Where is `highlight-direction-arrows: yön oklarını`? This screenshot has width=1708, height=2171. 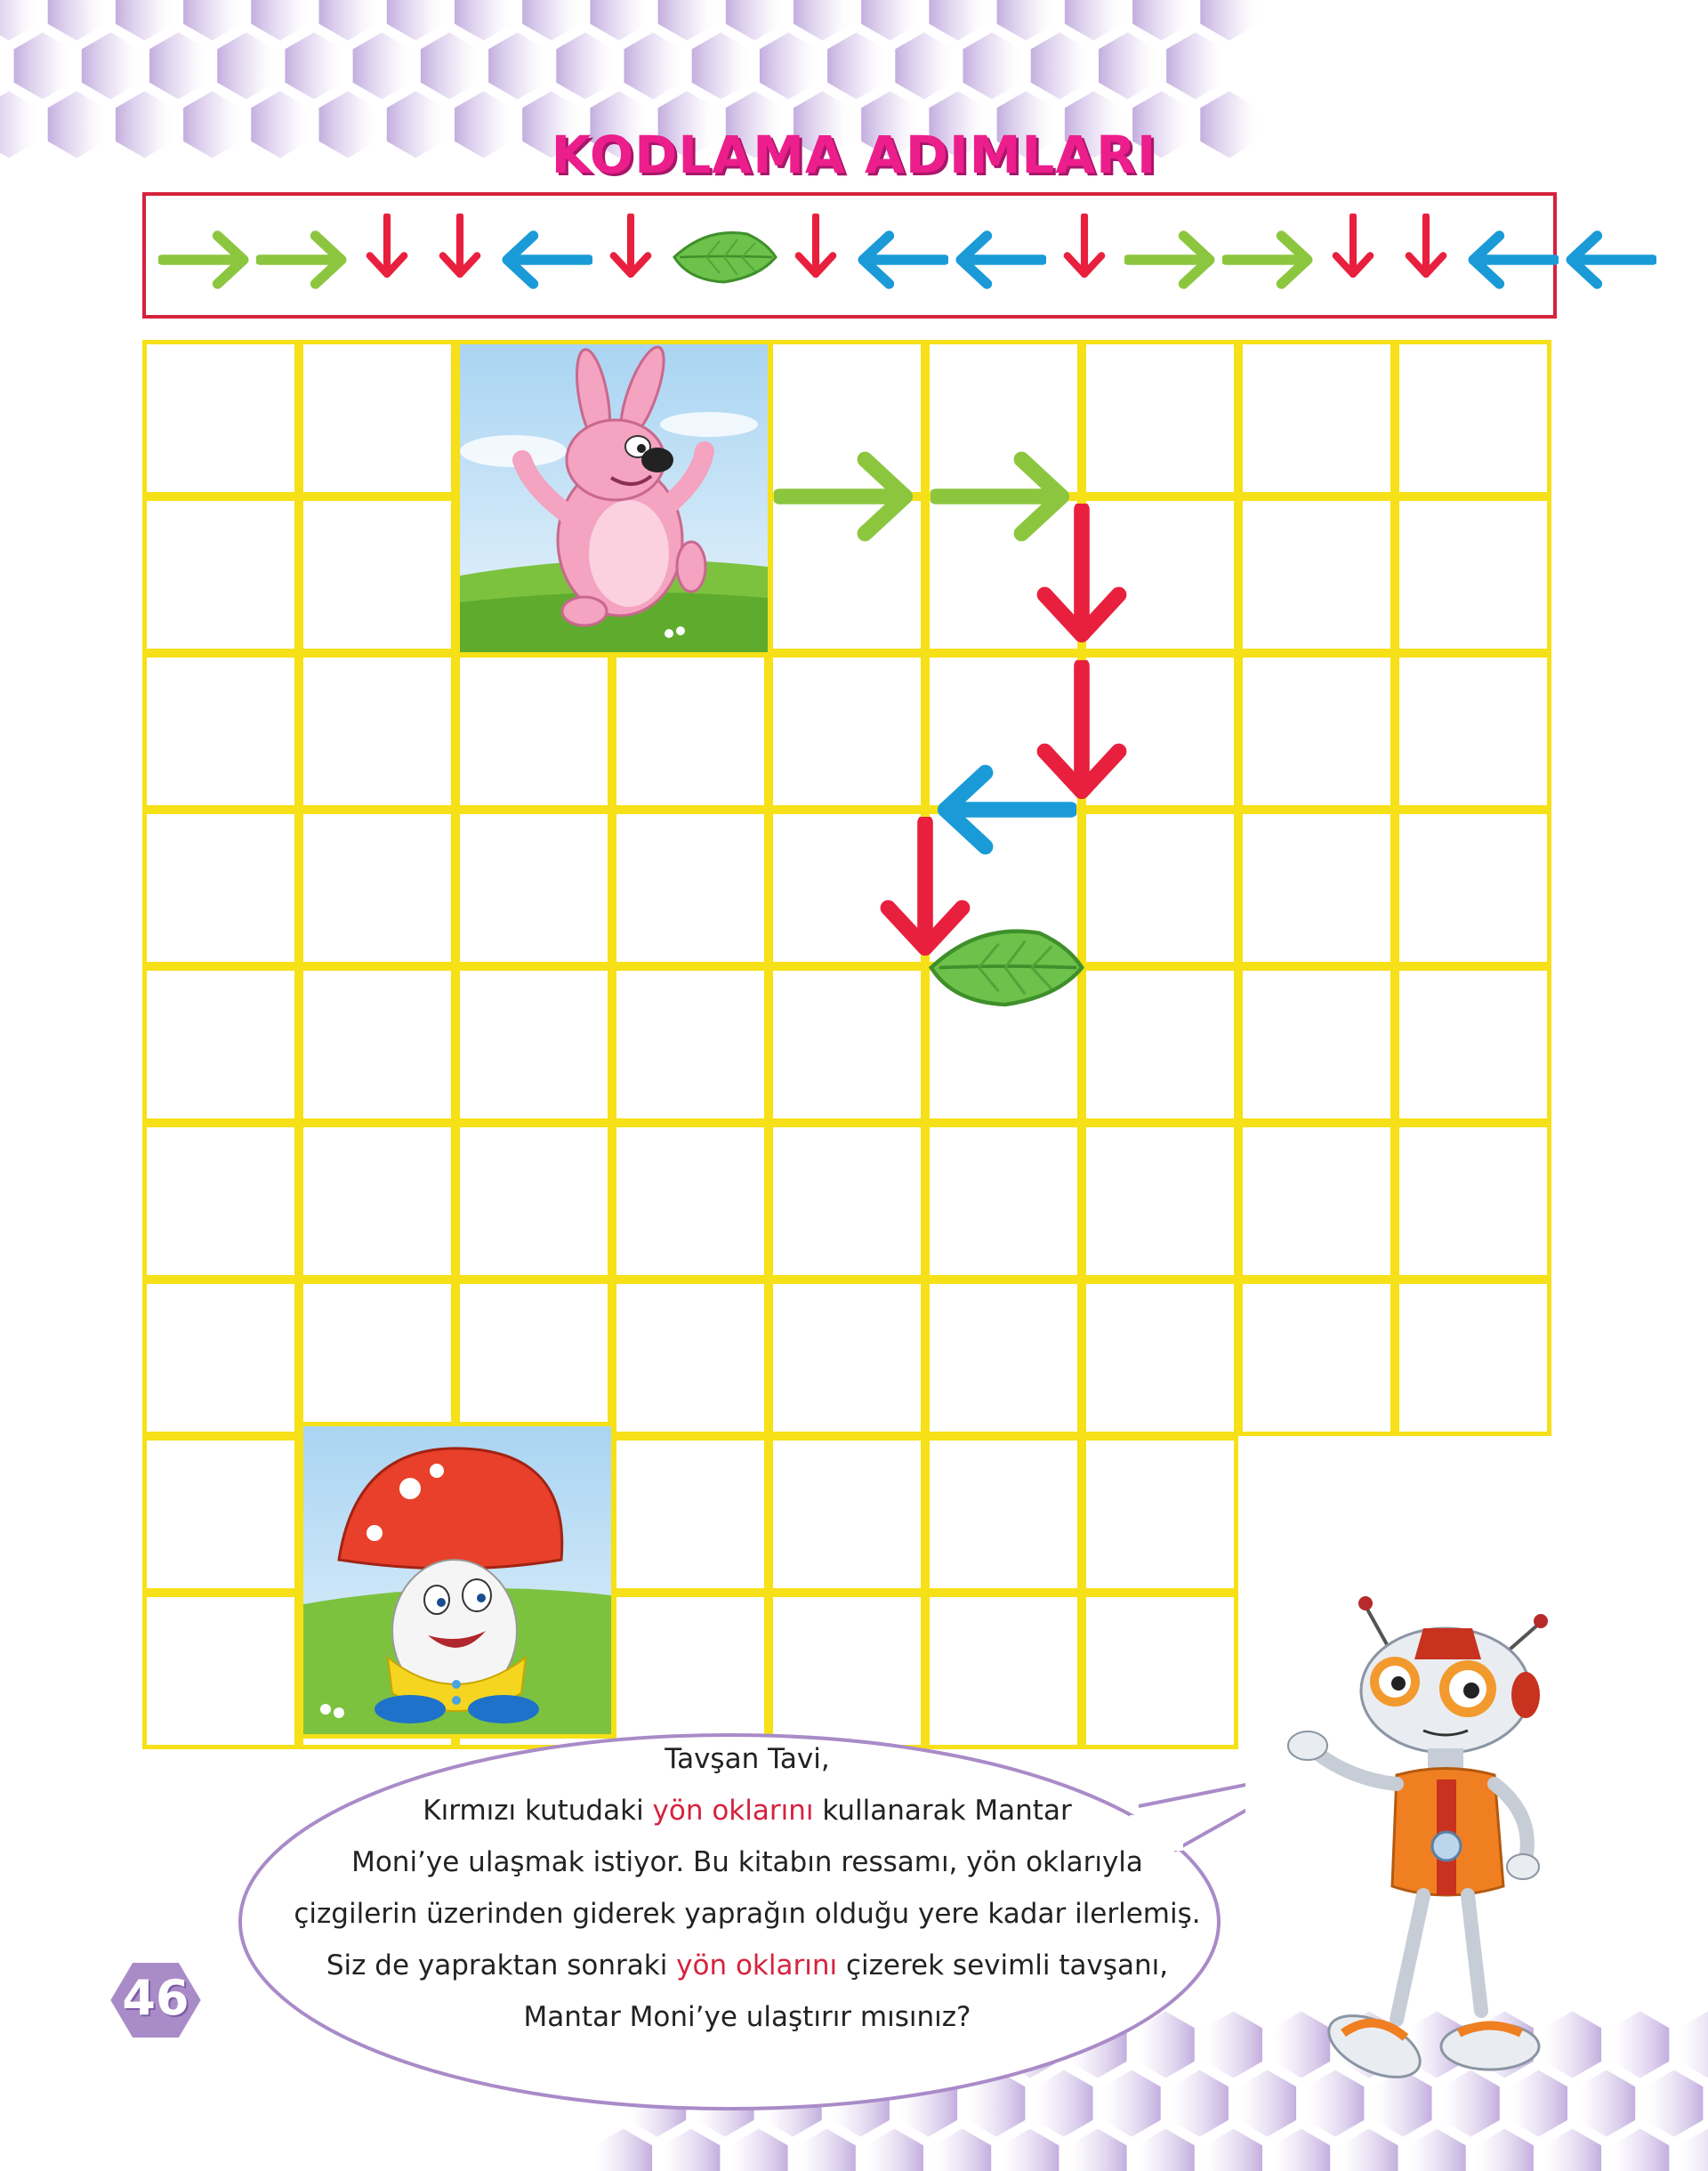 highlight-direction-arrows: yön oklarını is located at coordinates (733, 1811).